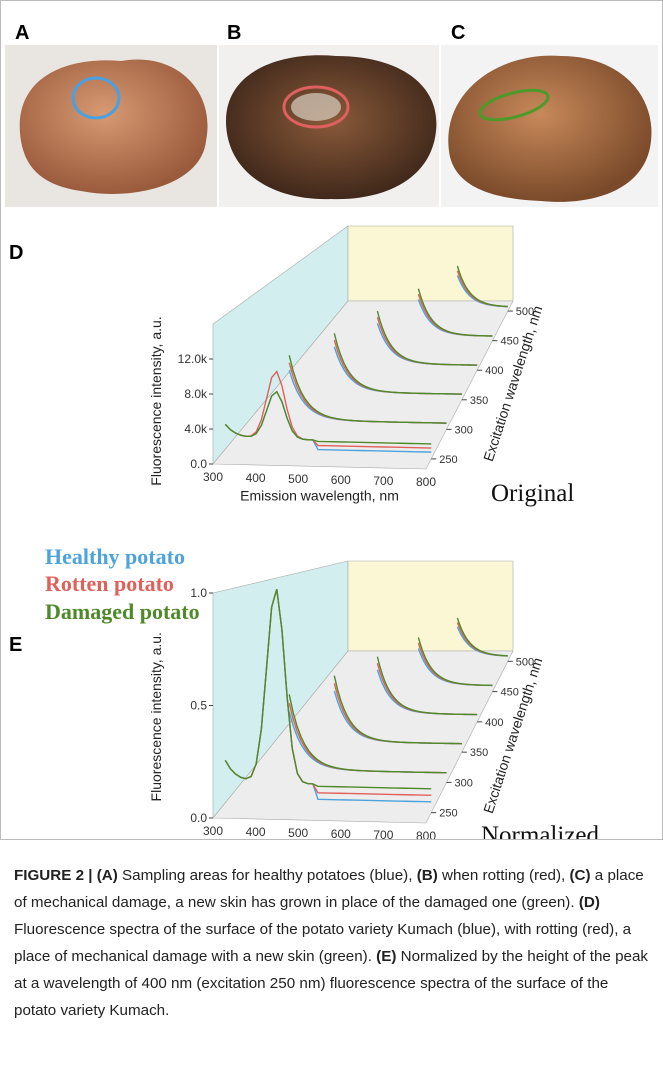  What do you see at coordinates (16, 253) in the screenshot?
I see `panel-label: D` at bounding box center [16, 253].